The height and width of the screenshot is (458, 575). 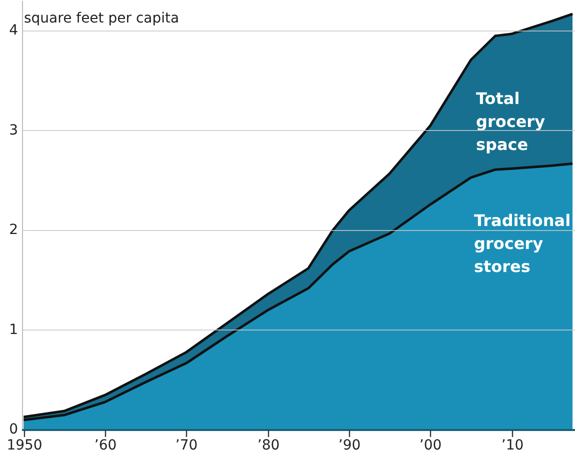 What do you see at coordinates (13, 330) in the screenshot?
I see `y-tick-label: 1` at bounding box center [13, 330].